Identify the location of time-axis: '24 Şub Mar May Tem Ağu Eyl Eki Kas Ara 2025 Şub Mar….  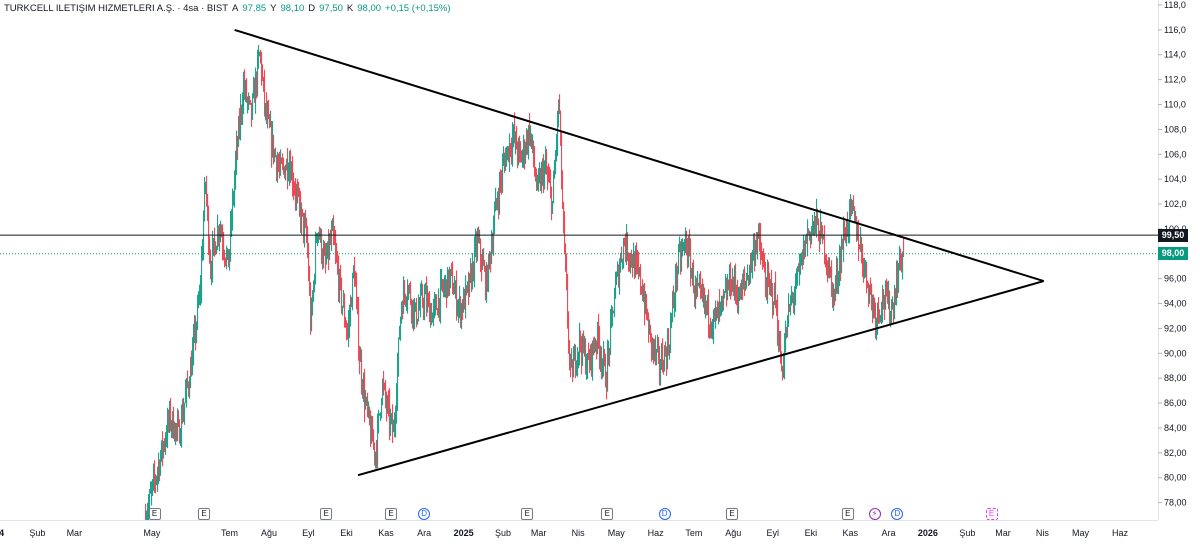
(579, 537).